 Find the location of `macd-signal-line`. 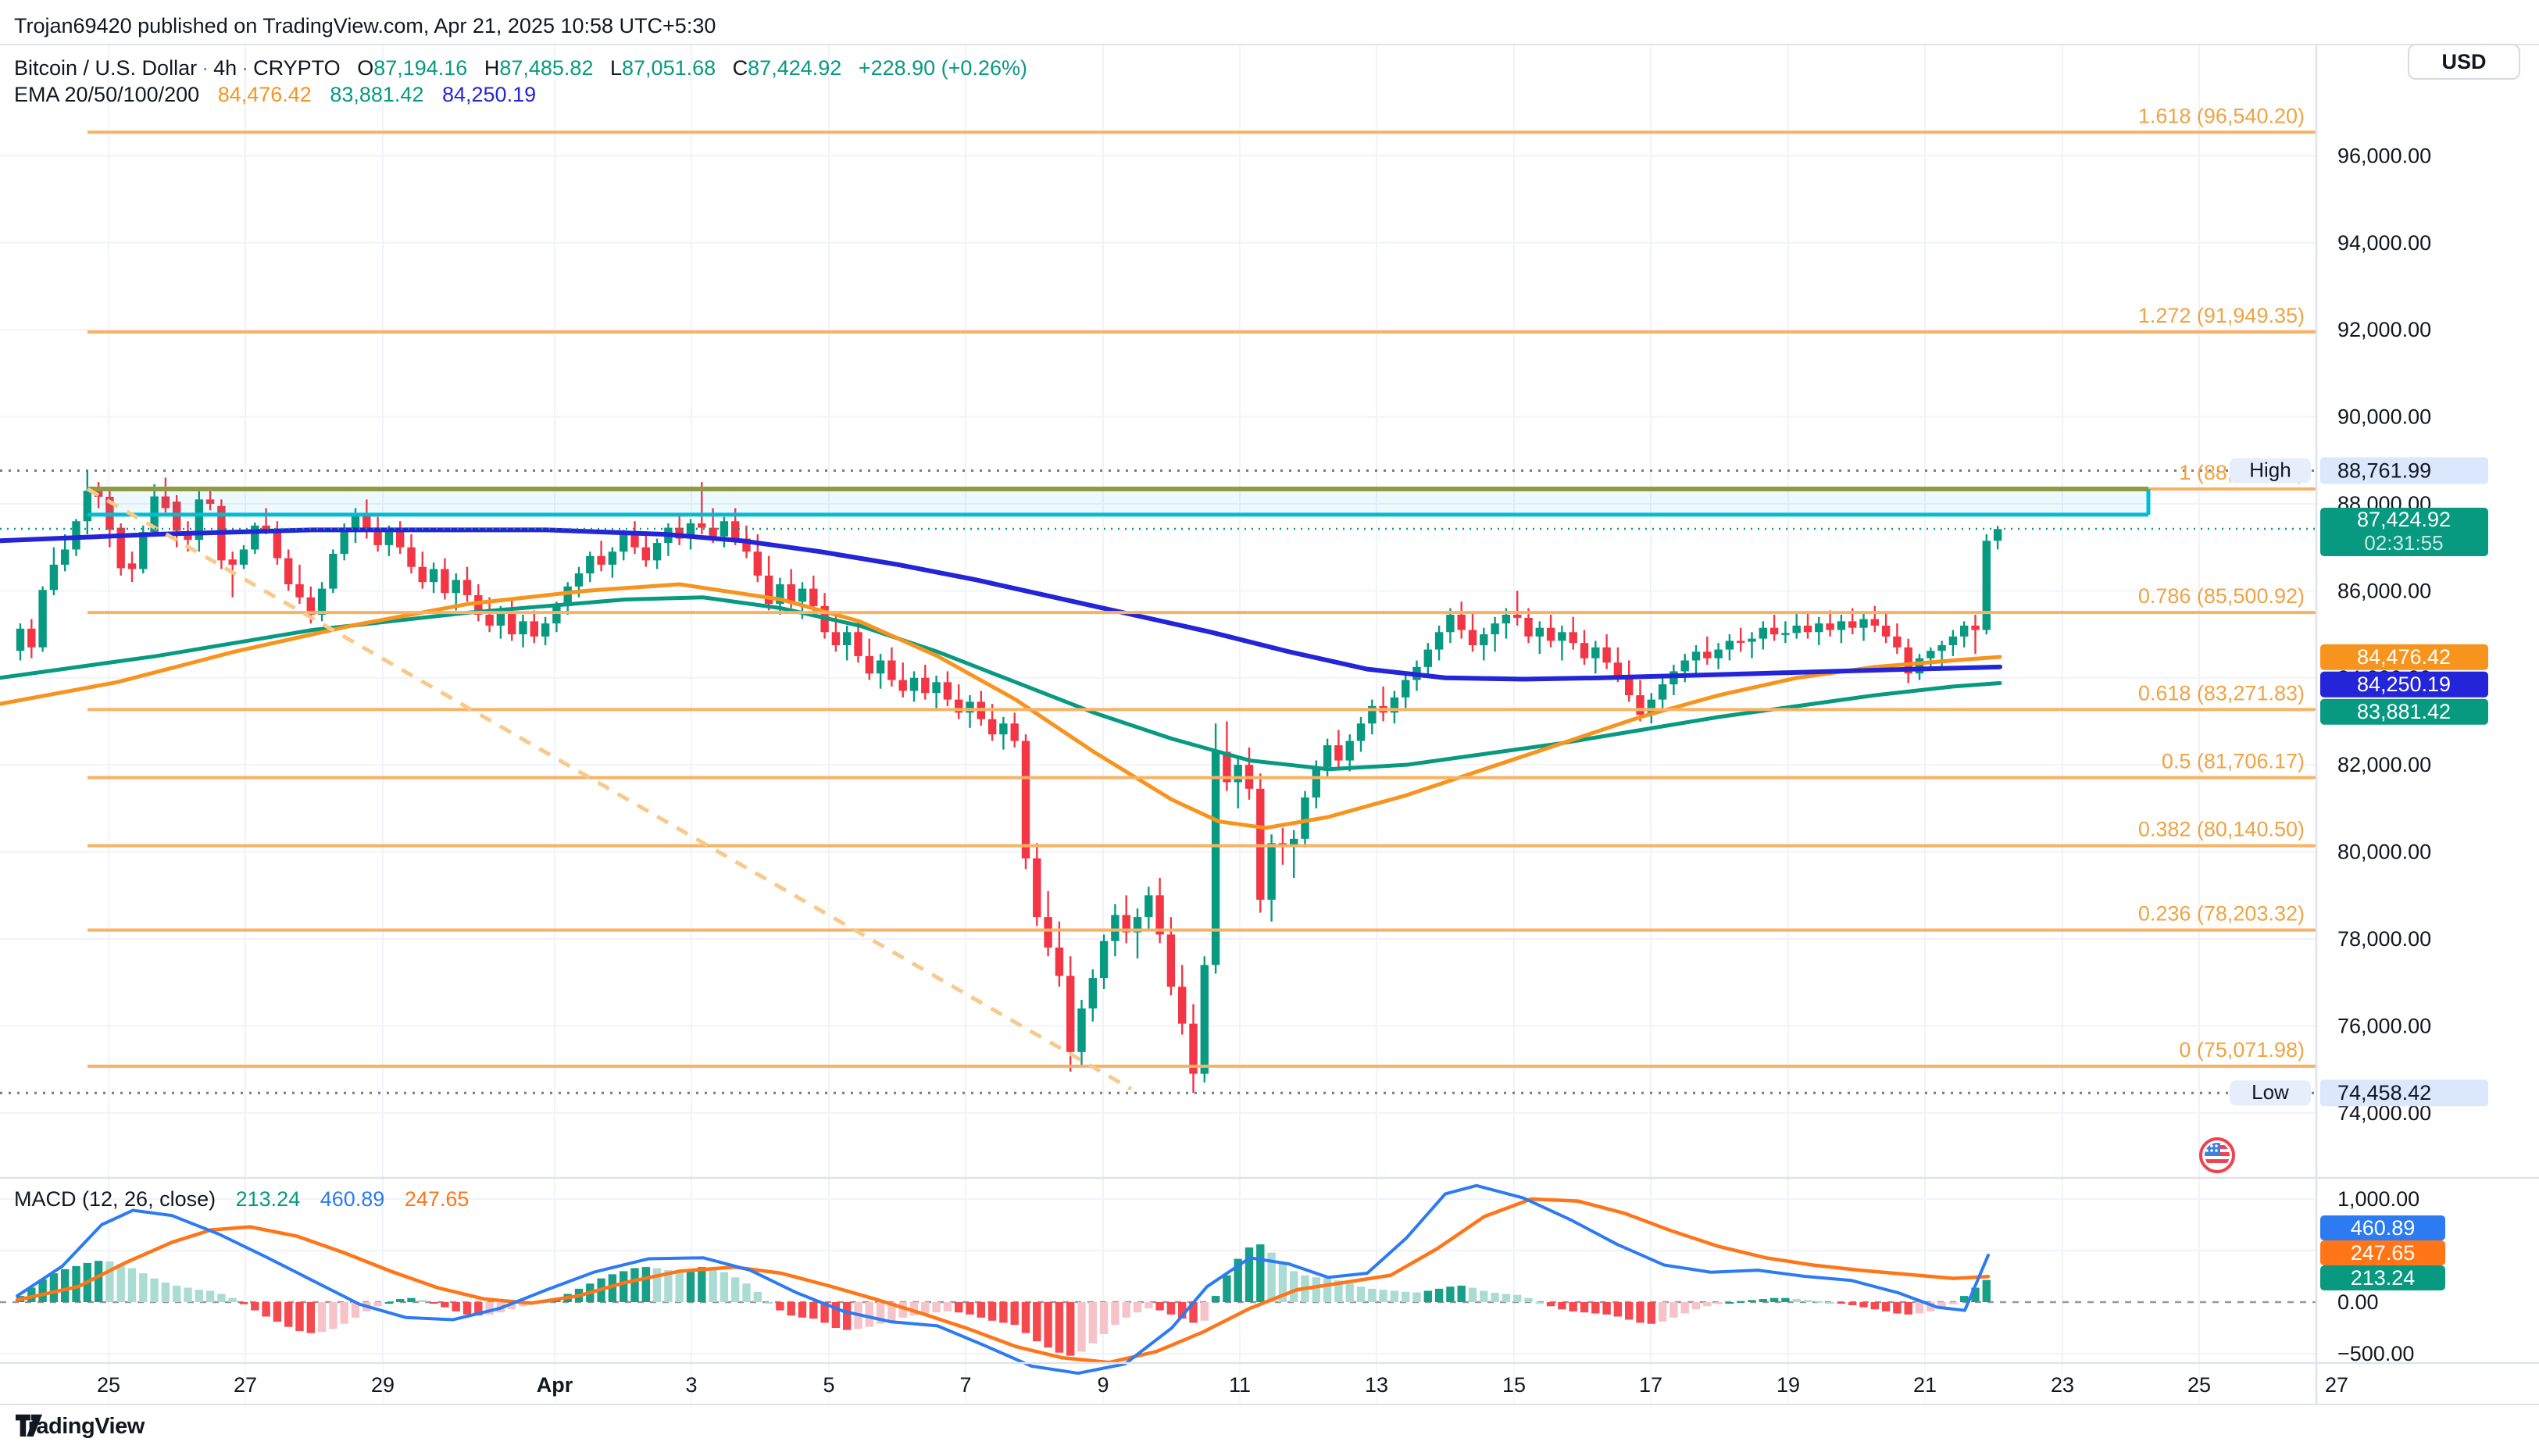

macd-signal-line is located at coordinates (1003, 1281).